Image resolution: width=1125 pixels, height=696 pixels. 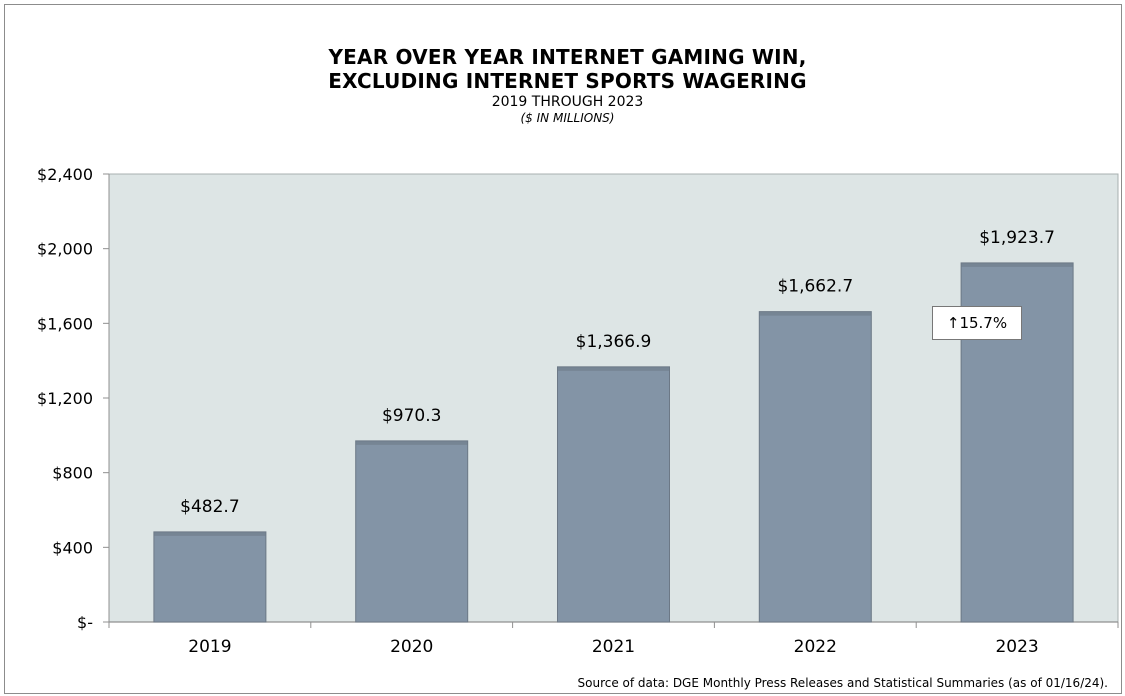 I want to click on chart-title-line-1: YEAR OVER YEAR INTERNET GAMING WIN,, so click(x=567, y=57).